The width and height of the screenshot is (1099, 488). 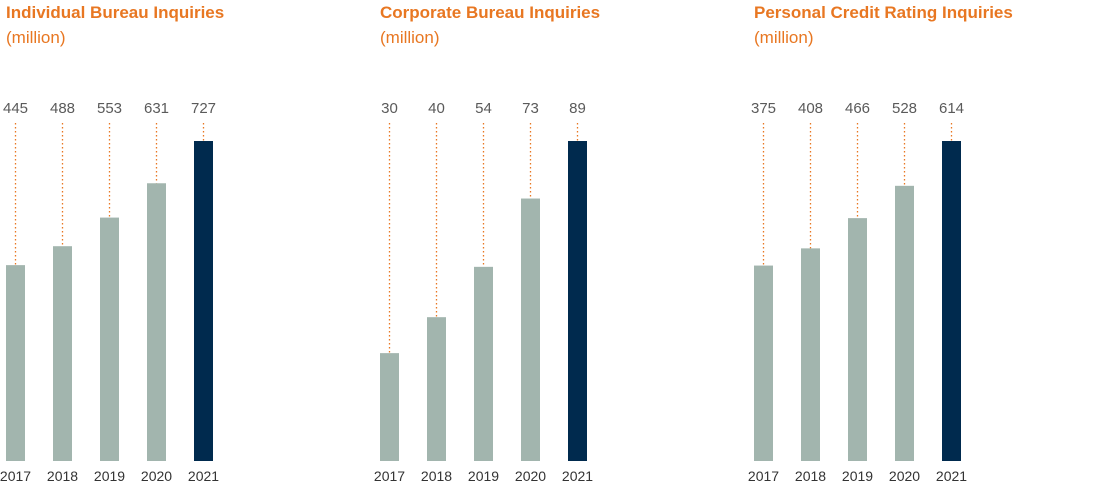 I want to click on chart-title: Personal Credit Rating Inquiries, so click(x=883, y=12).